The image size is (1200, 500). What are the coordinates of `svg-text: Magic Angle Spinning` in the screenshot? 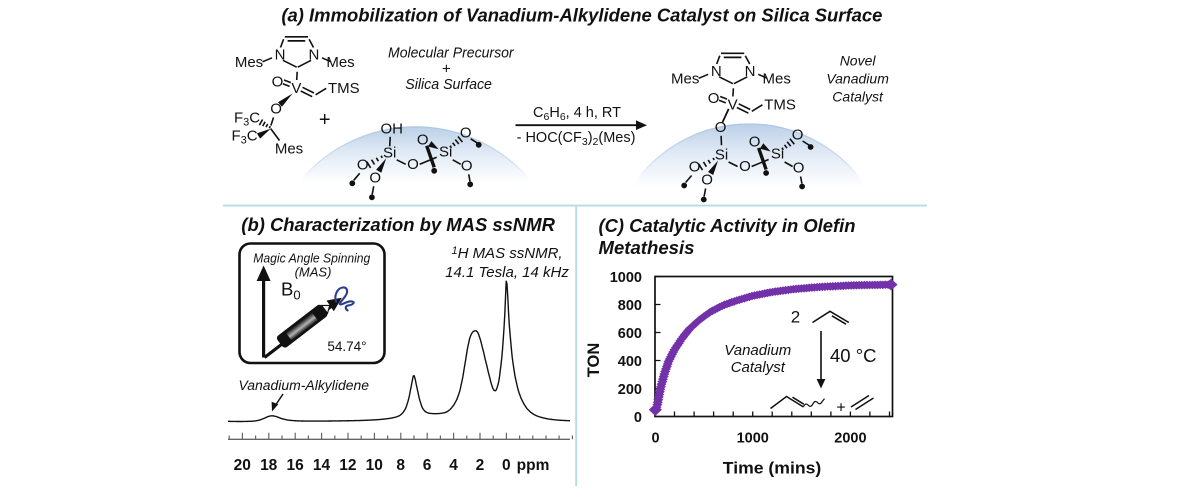 It's located at (312, 258).